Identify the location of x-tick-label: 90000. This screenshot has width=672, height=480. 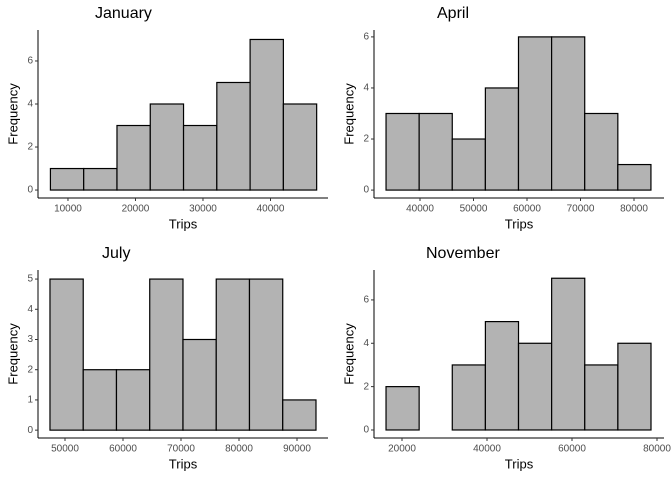
(297, 449).